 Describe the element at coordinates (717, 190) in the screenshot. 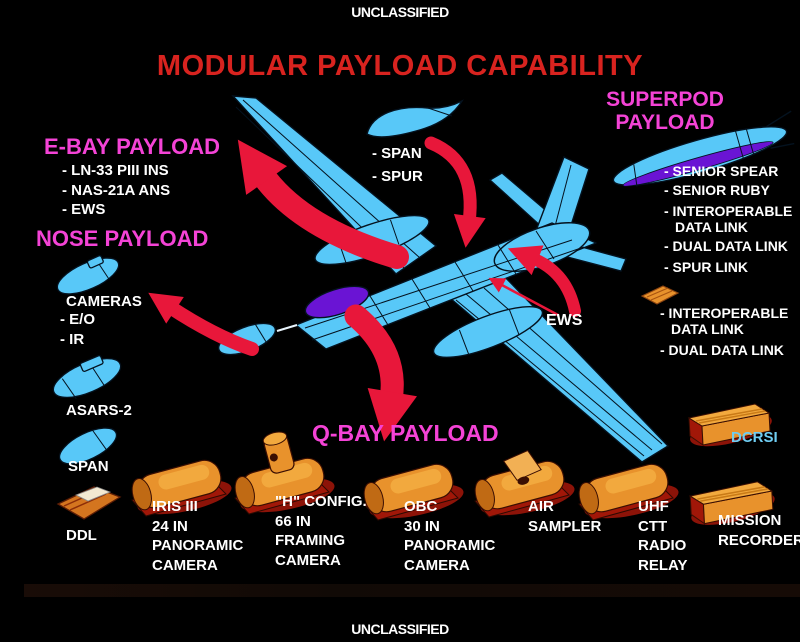

I see `superpod-item: - SENIOR RUBY` at that location.